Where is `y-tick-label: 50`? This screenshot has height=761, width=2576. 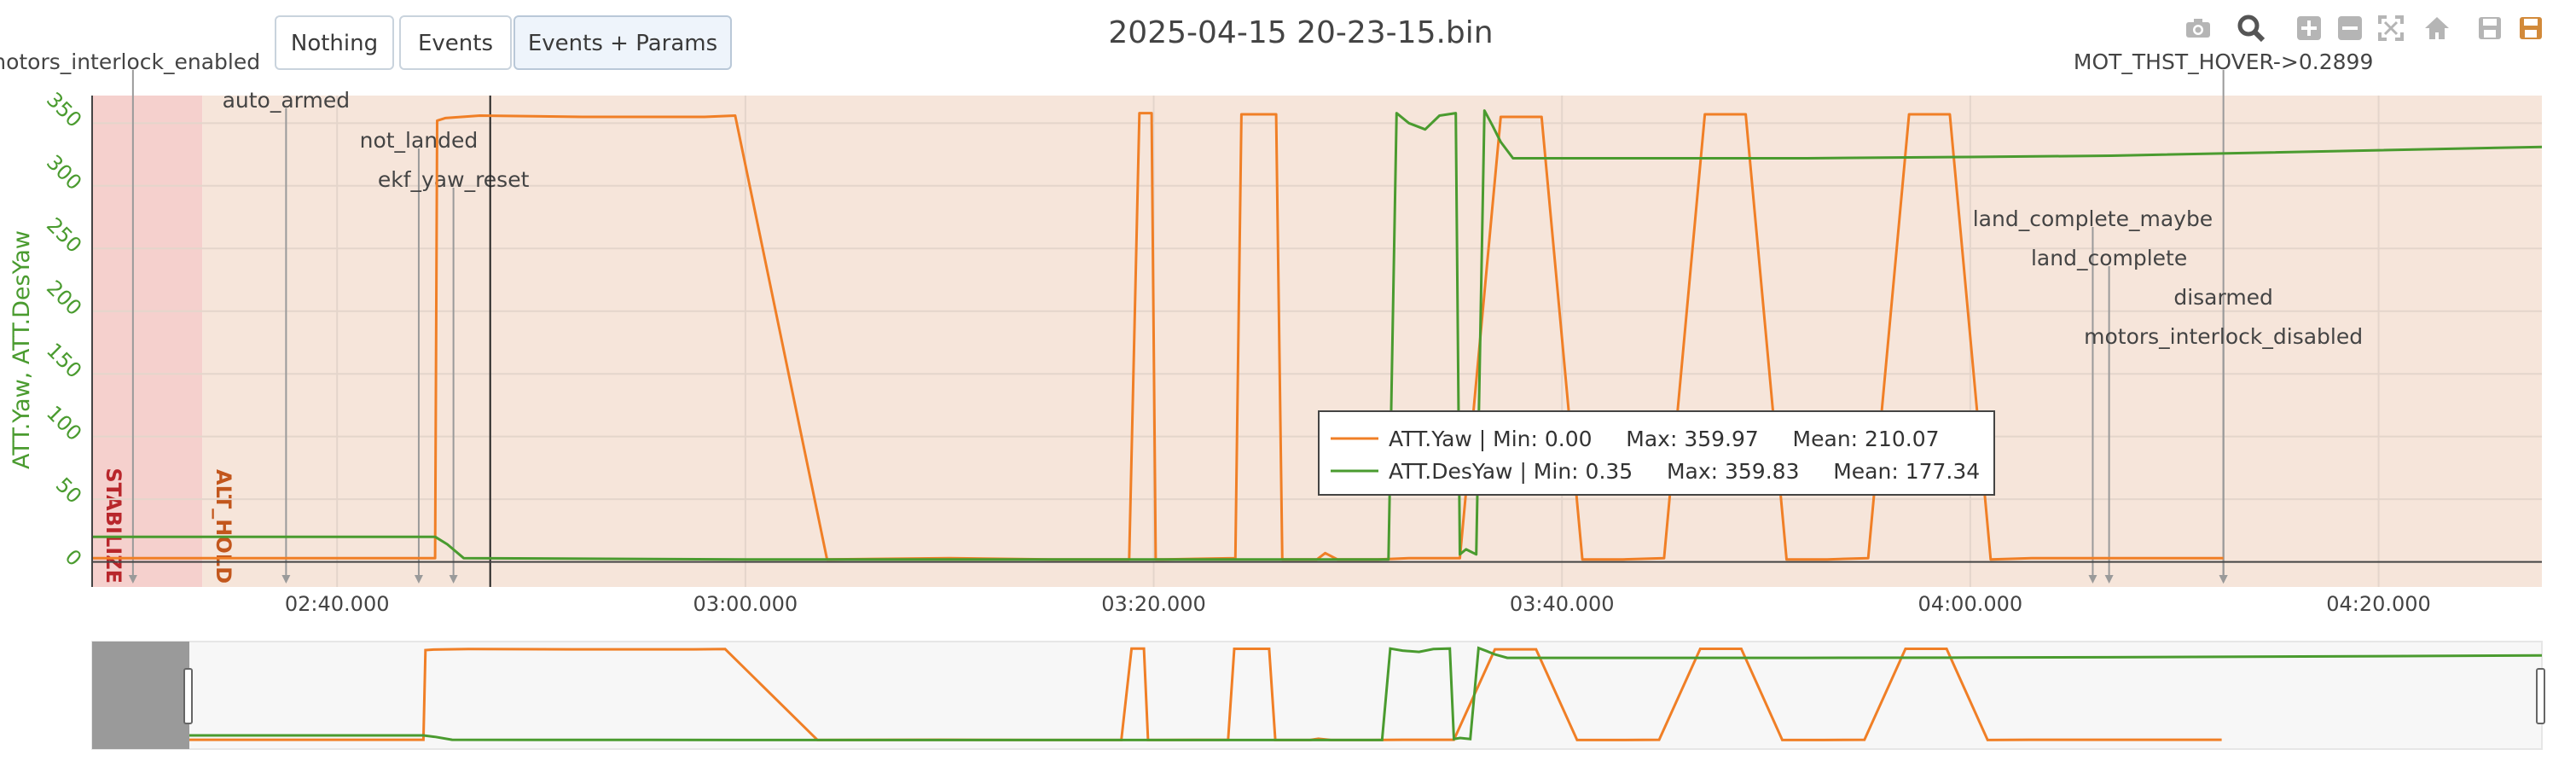 y-tick-label: 50 is located at coordinates (68, 490).